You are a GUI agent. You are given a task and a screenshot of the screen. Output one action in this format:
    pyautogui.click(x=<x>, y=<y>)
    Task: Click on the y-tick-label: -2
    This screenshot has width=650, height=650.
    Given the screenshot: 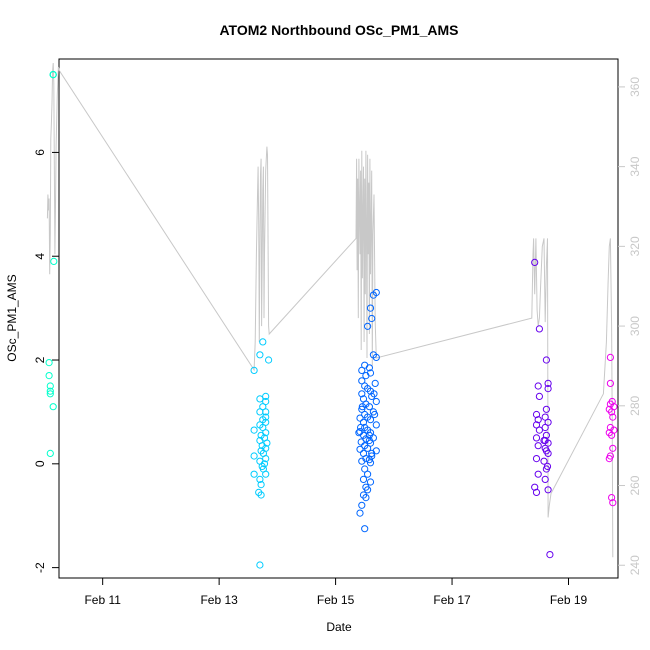 What is the action you would take?
    pyautogui.click(x=40, y=567)
    